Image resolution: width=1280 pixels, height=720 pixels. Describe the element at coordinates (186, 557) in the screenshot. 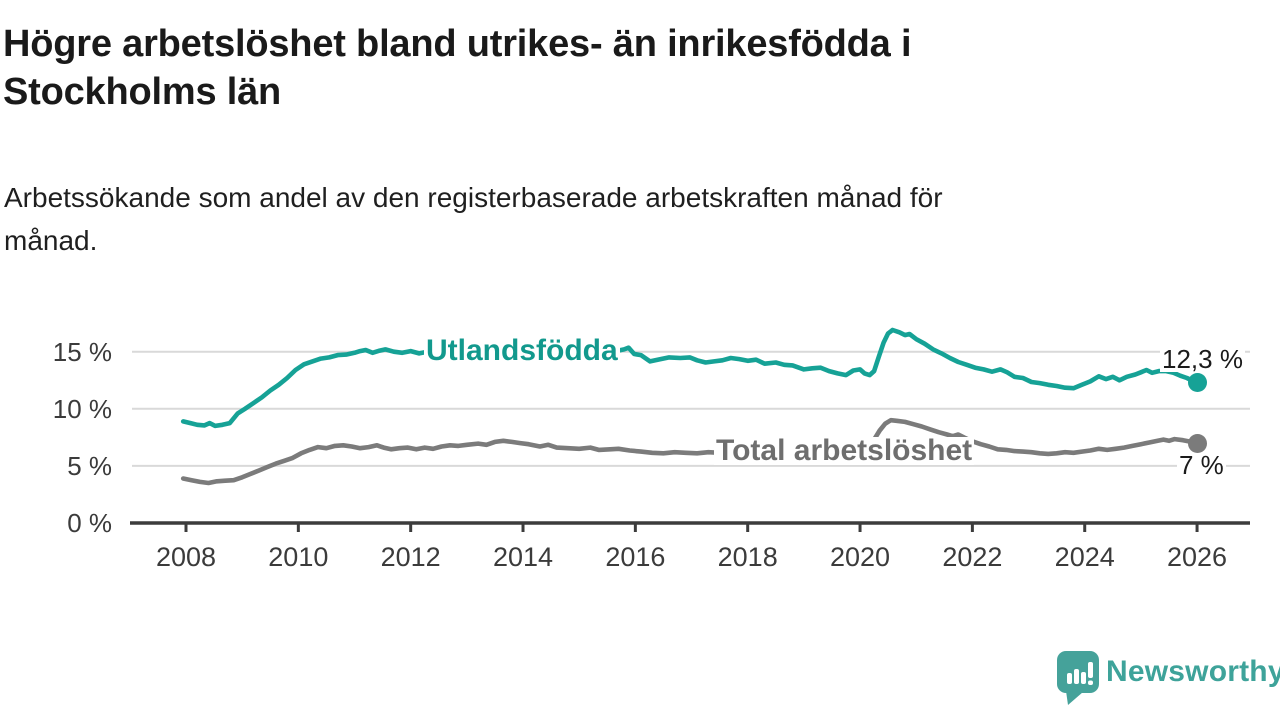

I see `x-tick-label: 2008` at that location.